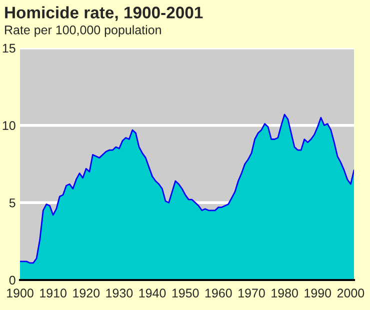  Describe the element at coordinates (285, 293) in the screenshot. I see `x-tick-label: 1980` at that location.